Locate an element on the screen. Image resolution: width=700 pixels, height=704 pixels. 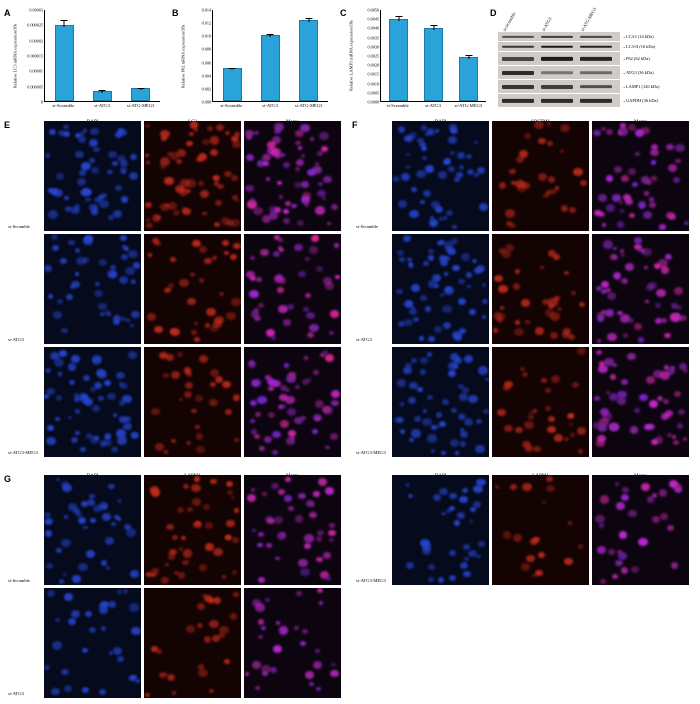
chart-b-bars is located at coordinates (270, 55).